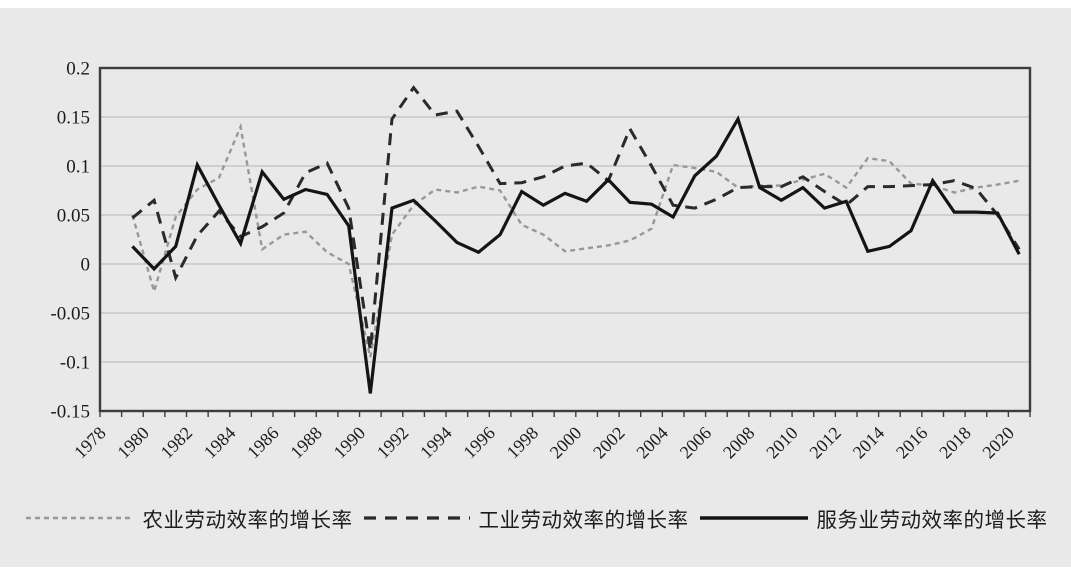 The height and width of the screenshot is (575, 1071). Describe the element at coordinates (70, 314) in the screenshot. I see `y-axis-label: -0.05` at that location.